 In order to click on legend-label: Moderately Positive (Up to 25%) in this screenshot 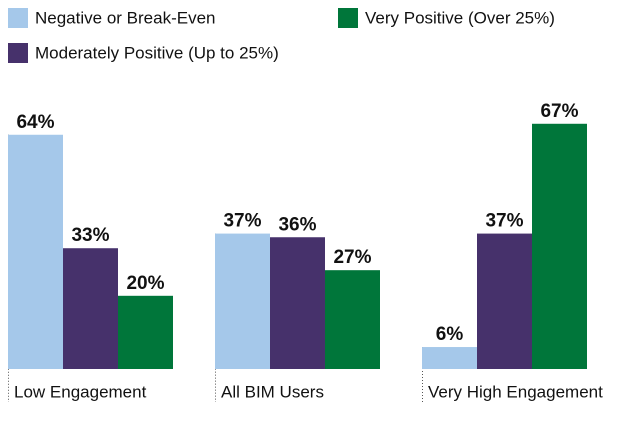, I will do `click(157, 52)`.